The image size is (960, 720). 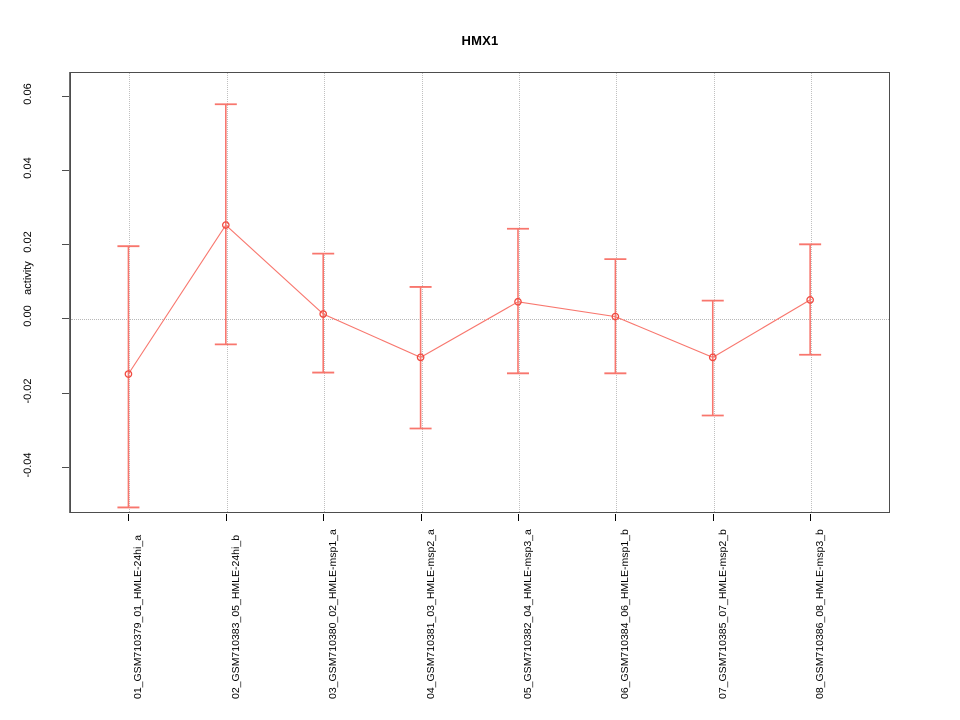 What do you see at coordinates (28, 94) in the screenshot?
I see `y-axis-tick-label: 0.06` at bounding box center [28, 94].